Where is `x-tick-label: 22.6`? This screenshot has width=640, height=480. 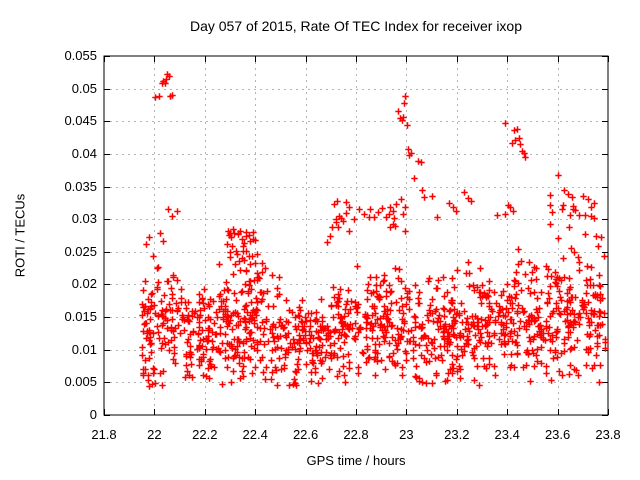
x-tick-label: 22.6 is located at coordinates (305, 434).